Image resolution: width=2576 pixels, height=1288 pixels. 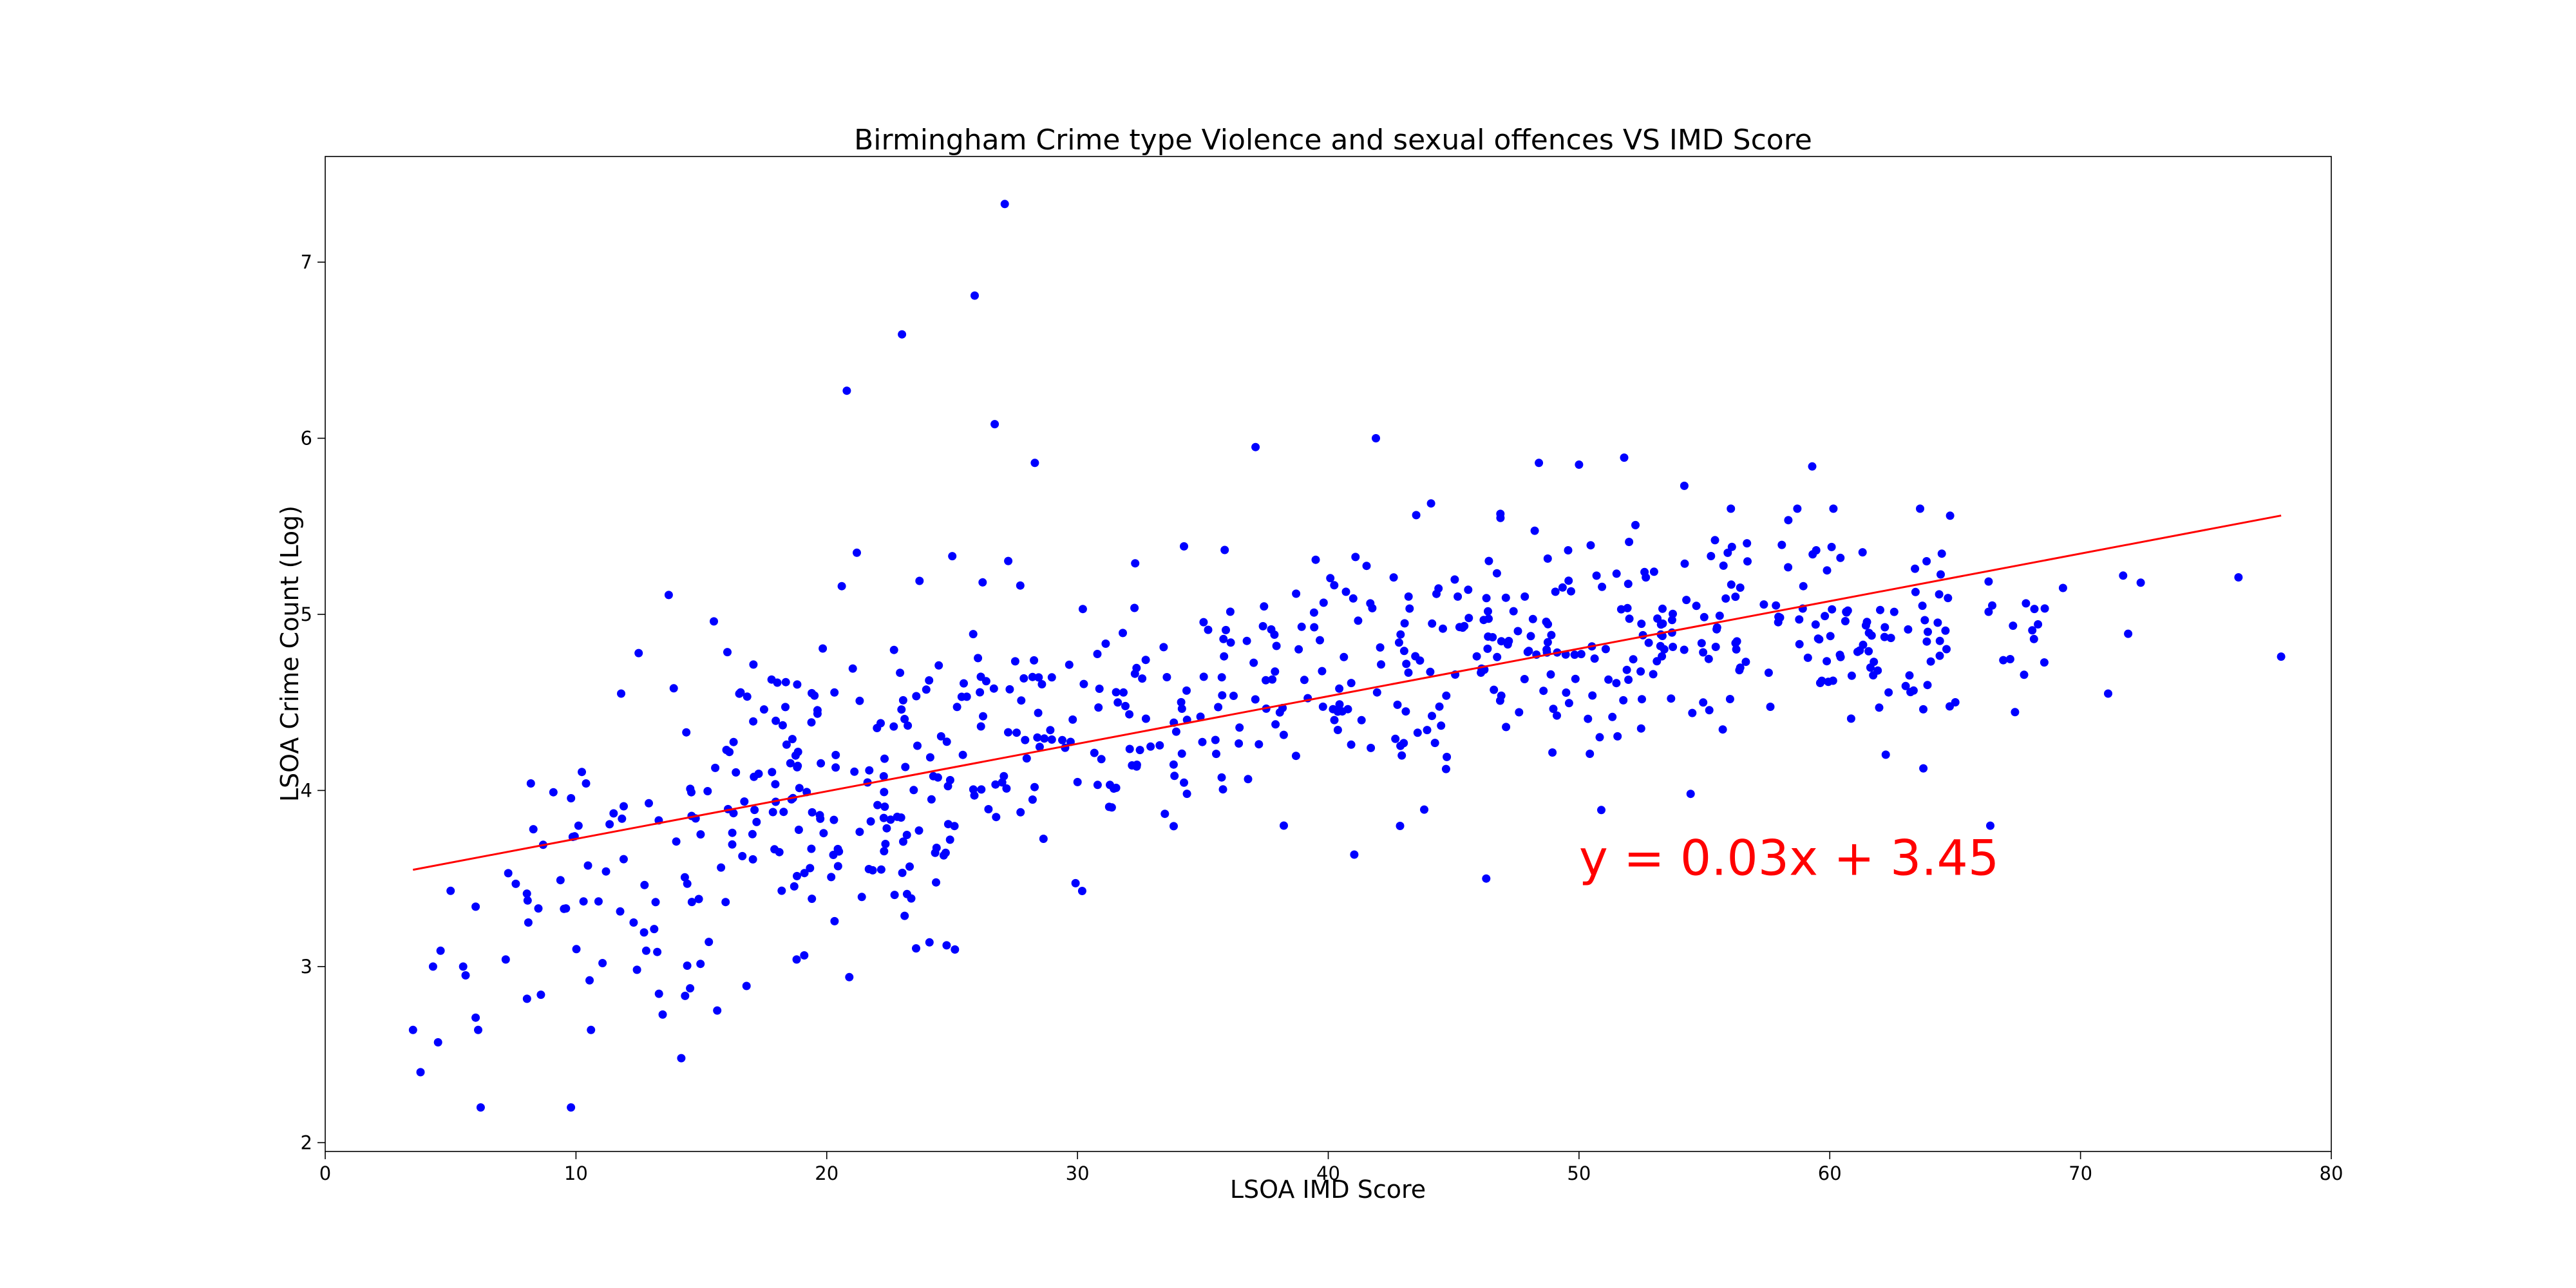 I want to click on regression-equation-annotation: y = 0.03x + 3.45, so click(x=1789, y=858).